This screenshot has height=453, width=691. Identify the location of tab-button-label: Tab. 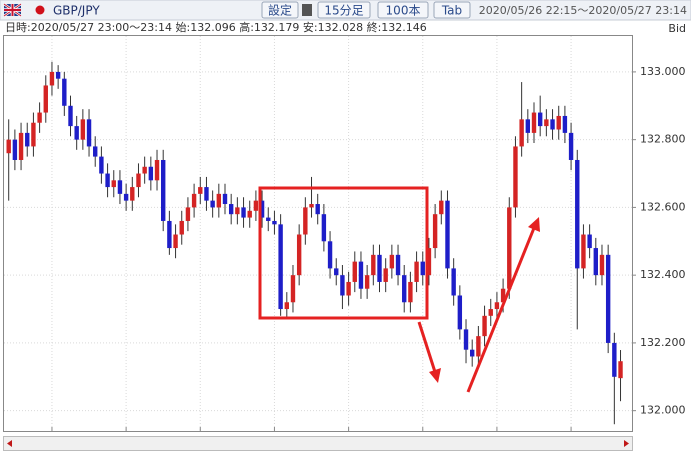
(451, 11).